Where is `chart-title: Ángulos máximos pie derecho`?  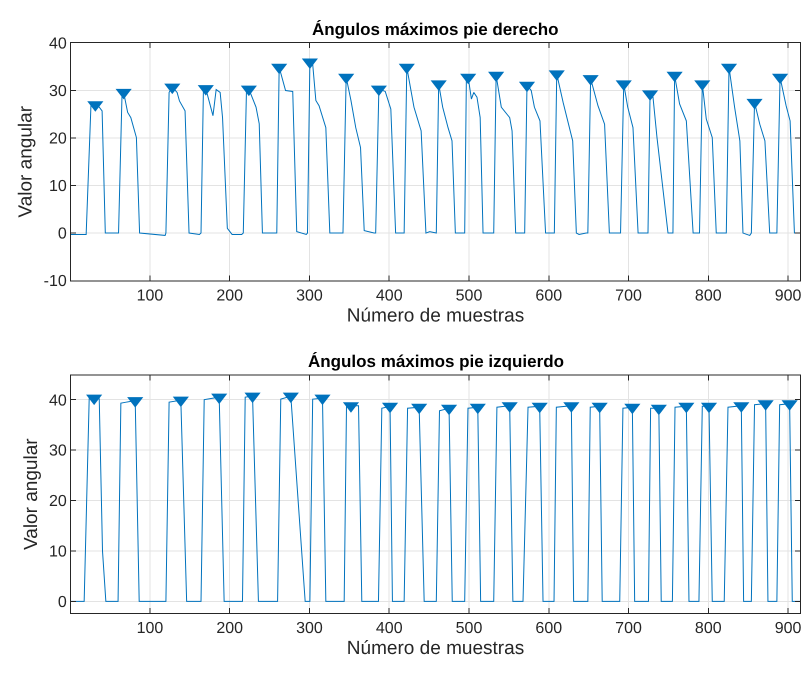
chart-title: Ángulos máximos pie derecho is located at coordinates (435, 29).